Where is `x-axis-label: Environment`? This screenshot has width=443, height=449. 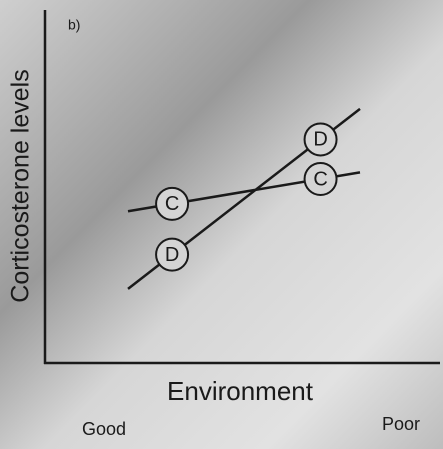
x-axis-label: Environment is located at coordinates (240, 391).